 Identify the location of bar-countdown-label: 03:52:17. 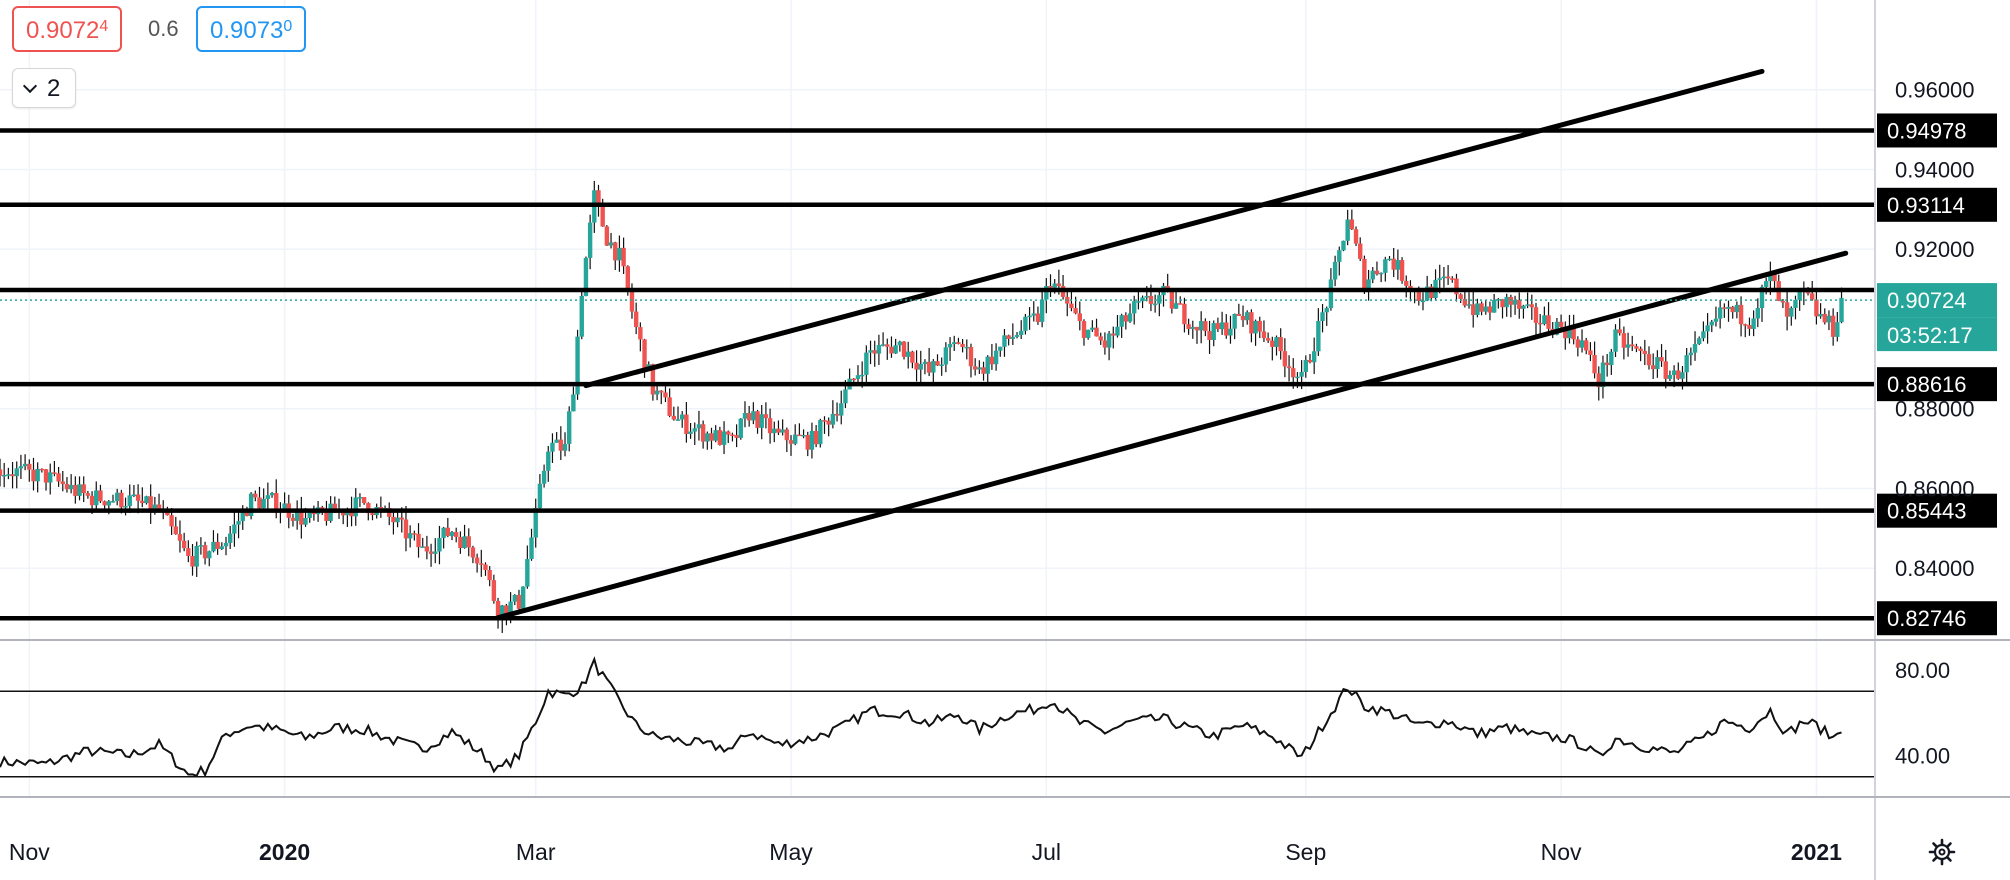
(1930, 335).